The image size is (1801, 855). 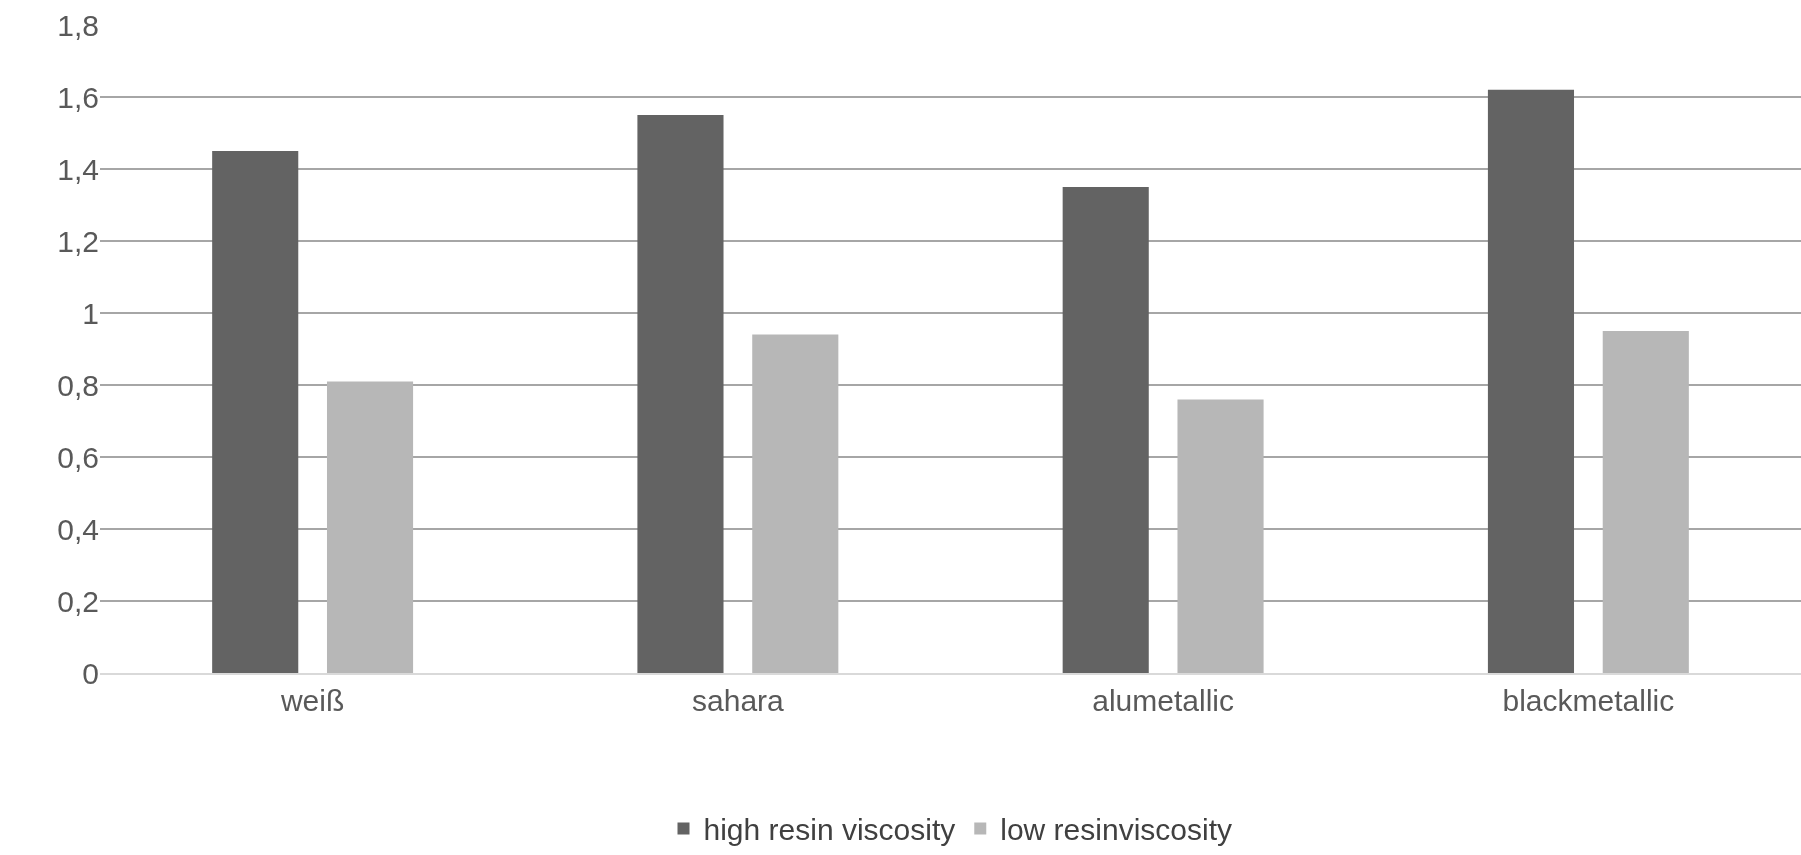 What do you see at coordinates (829, 830) in the screenshot?
I see `legend-label: high resin viscosity` at bounding box center [829, 830].